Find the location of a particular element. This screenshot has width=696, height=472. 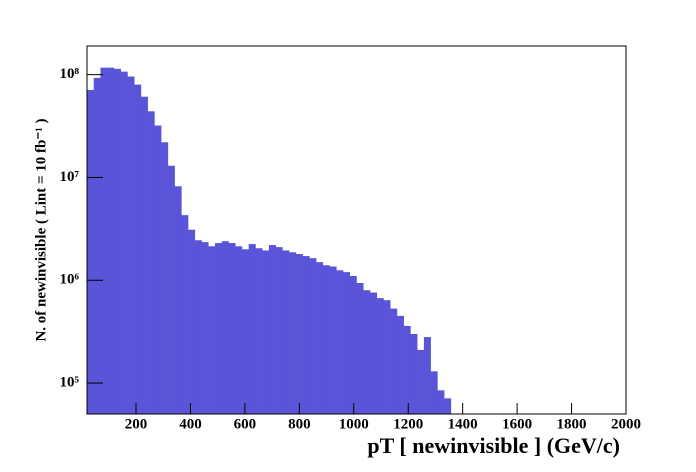

x-tick-label: 600 is located at coordinates (245, 424).